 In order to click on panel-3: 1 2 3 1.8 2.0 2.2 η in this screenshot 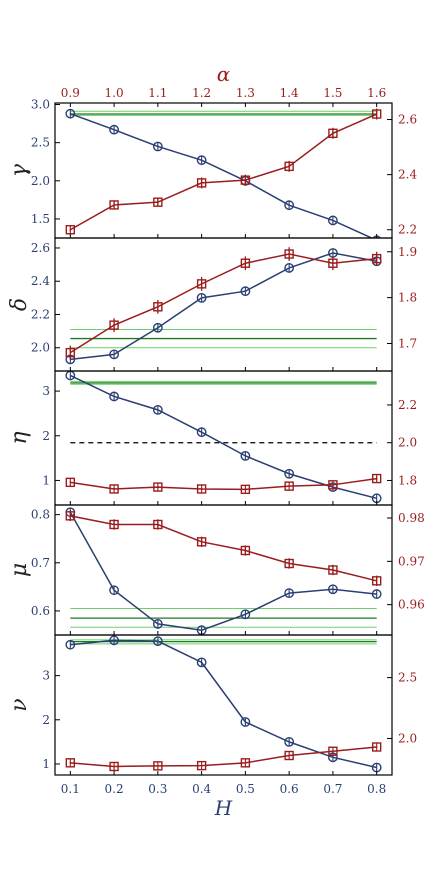, I will do `click(212, 438)`.